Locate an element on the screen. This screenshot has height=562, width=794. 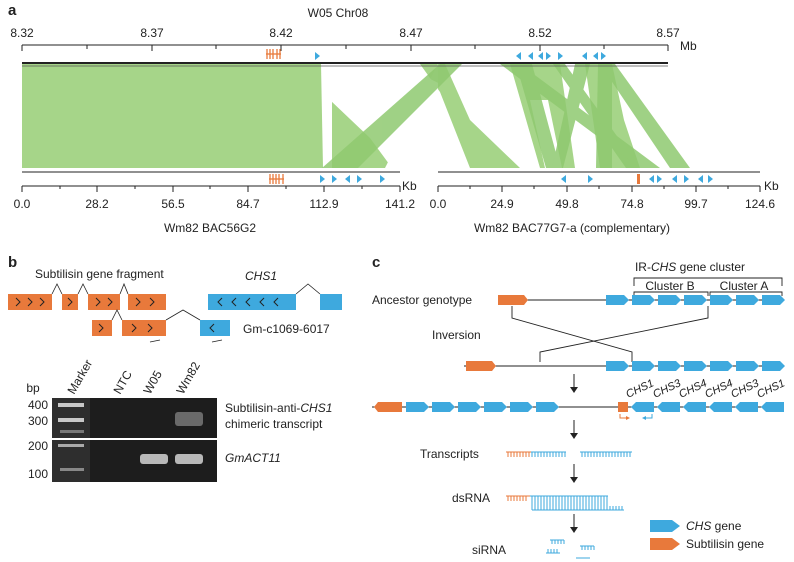
legend-subtilisin-label: Subtilisin gene is located at coordinates (725, 544).